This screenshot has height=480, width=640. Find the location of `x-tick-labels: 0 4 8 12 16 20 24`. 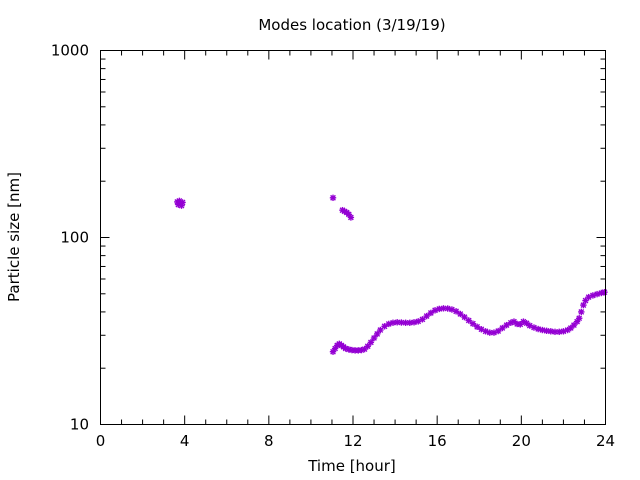

x-tick-labels: 0 4 8 12 16 20 24 is located at coordinates (355, 441).